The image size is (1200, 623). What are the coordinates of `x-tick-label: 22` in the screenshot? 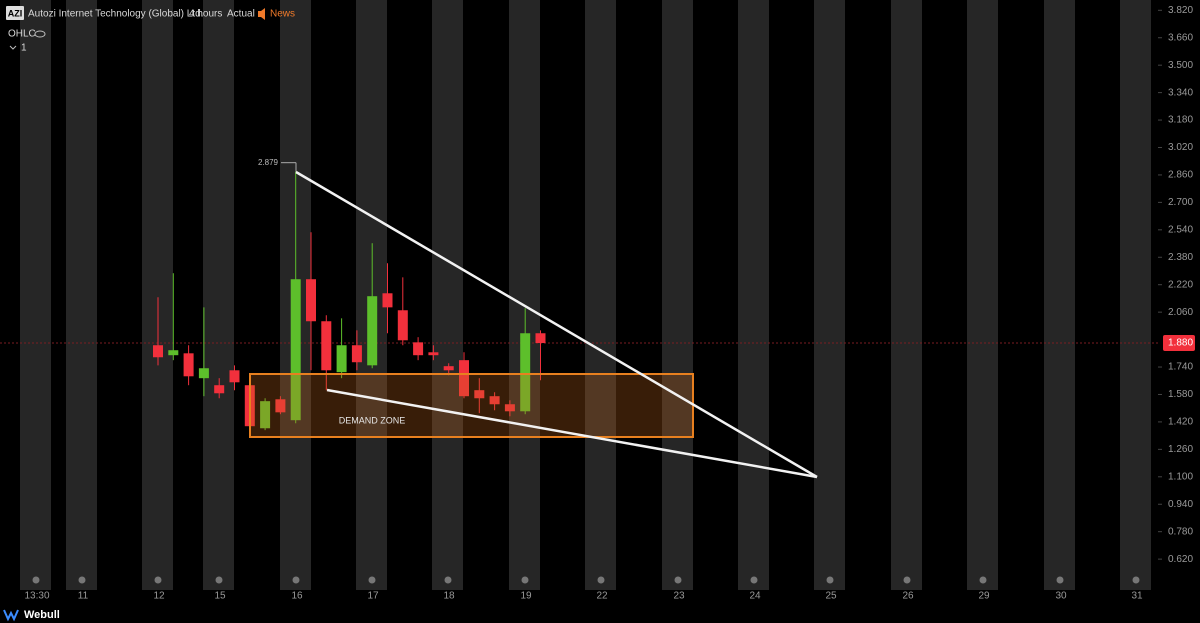 It's located at (602, 596).